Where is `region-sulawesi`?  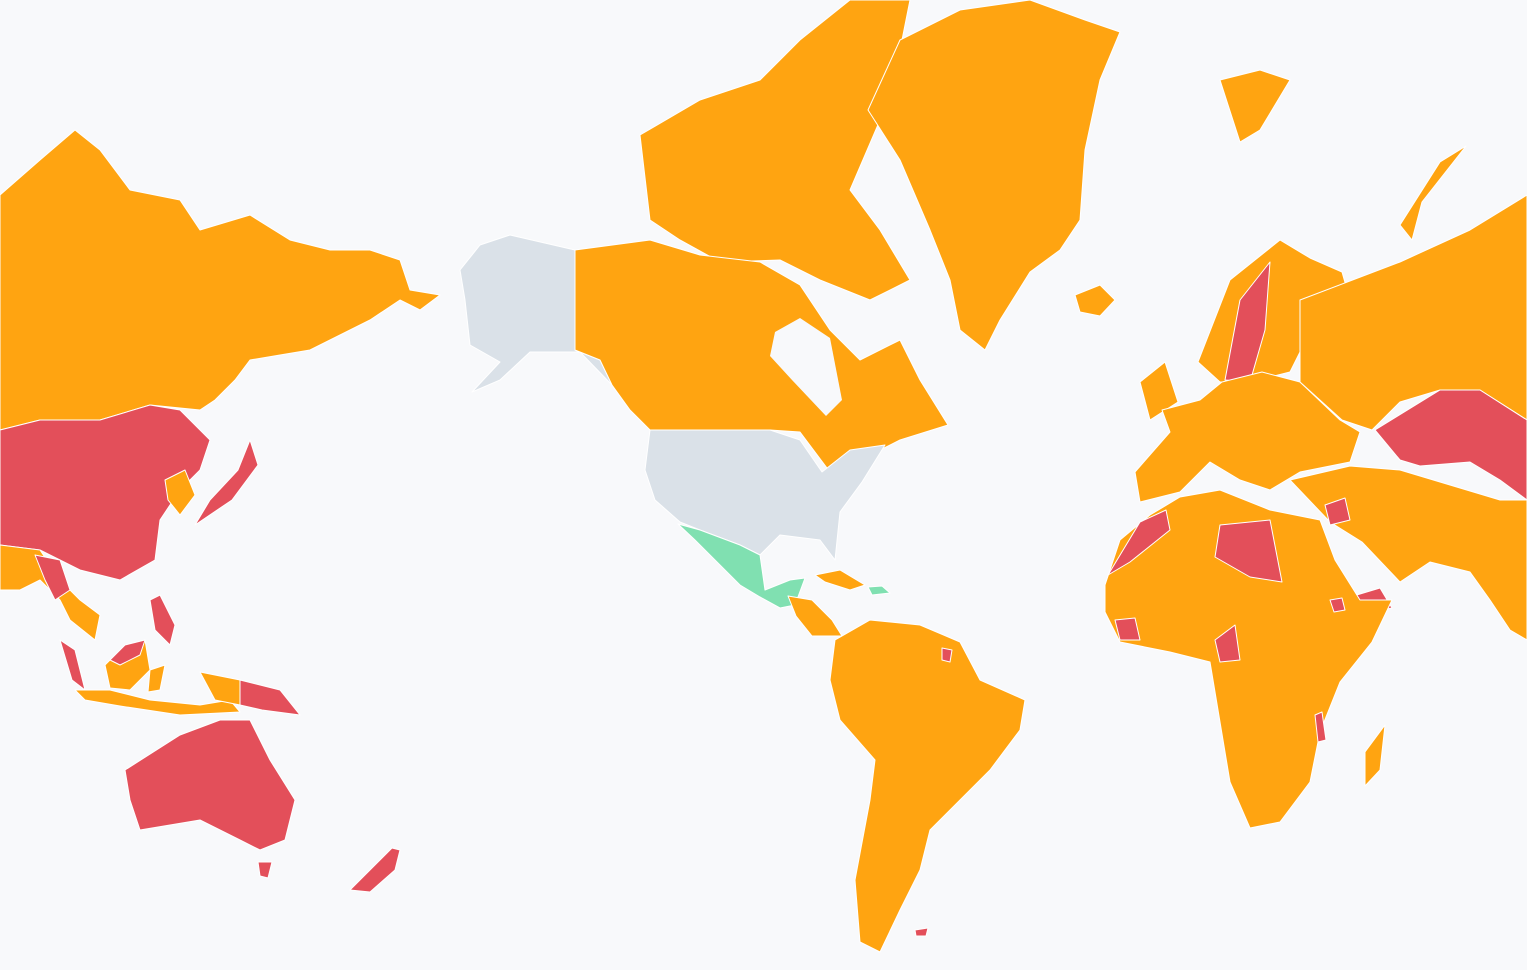
region-sulawesi is located at coordinates (156, 678).